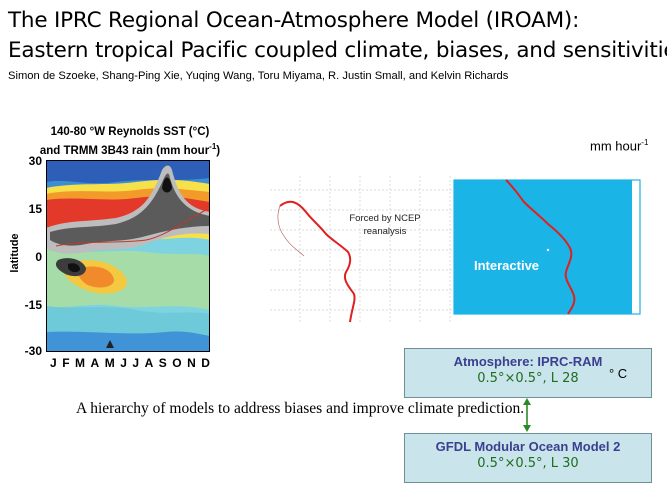 The width and height of the screenshot is (667, 500). I want to click on xtick-mar: M, so click(80, 363).